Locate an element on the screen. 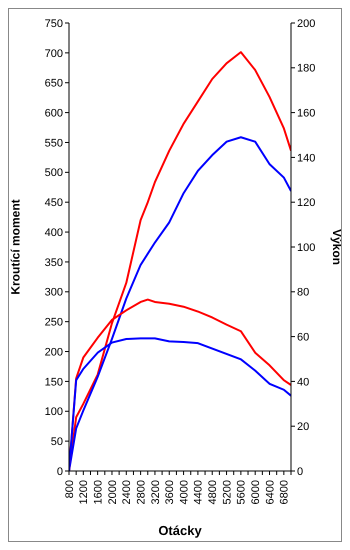  x-tick-label: 1200 is located at coordinates (84, 492).